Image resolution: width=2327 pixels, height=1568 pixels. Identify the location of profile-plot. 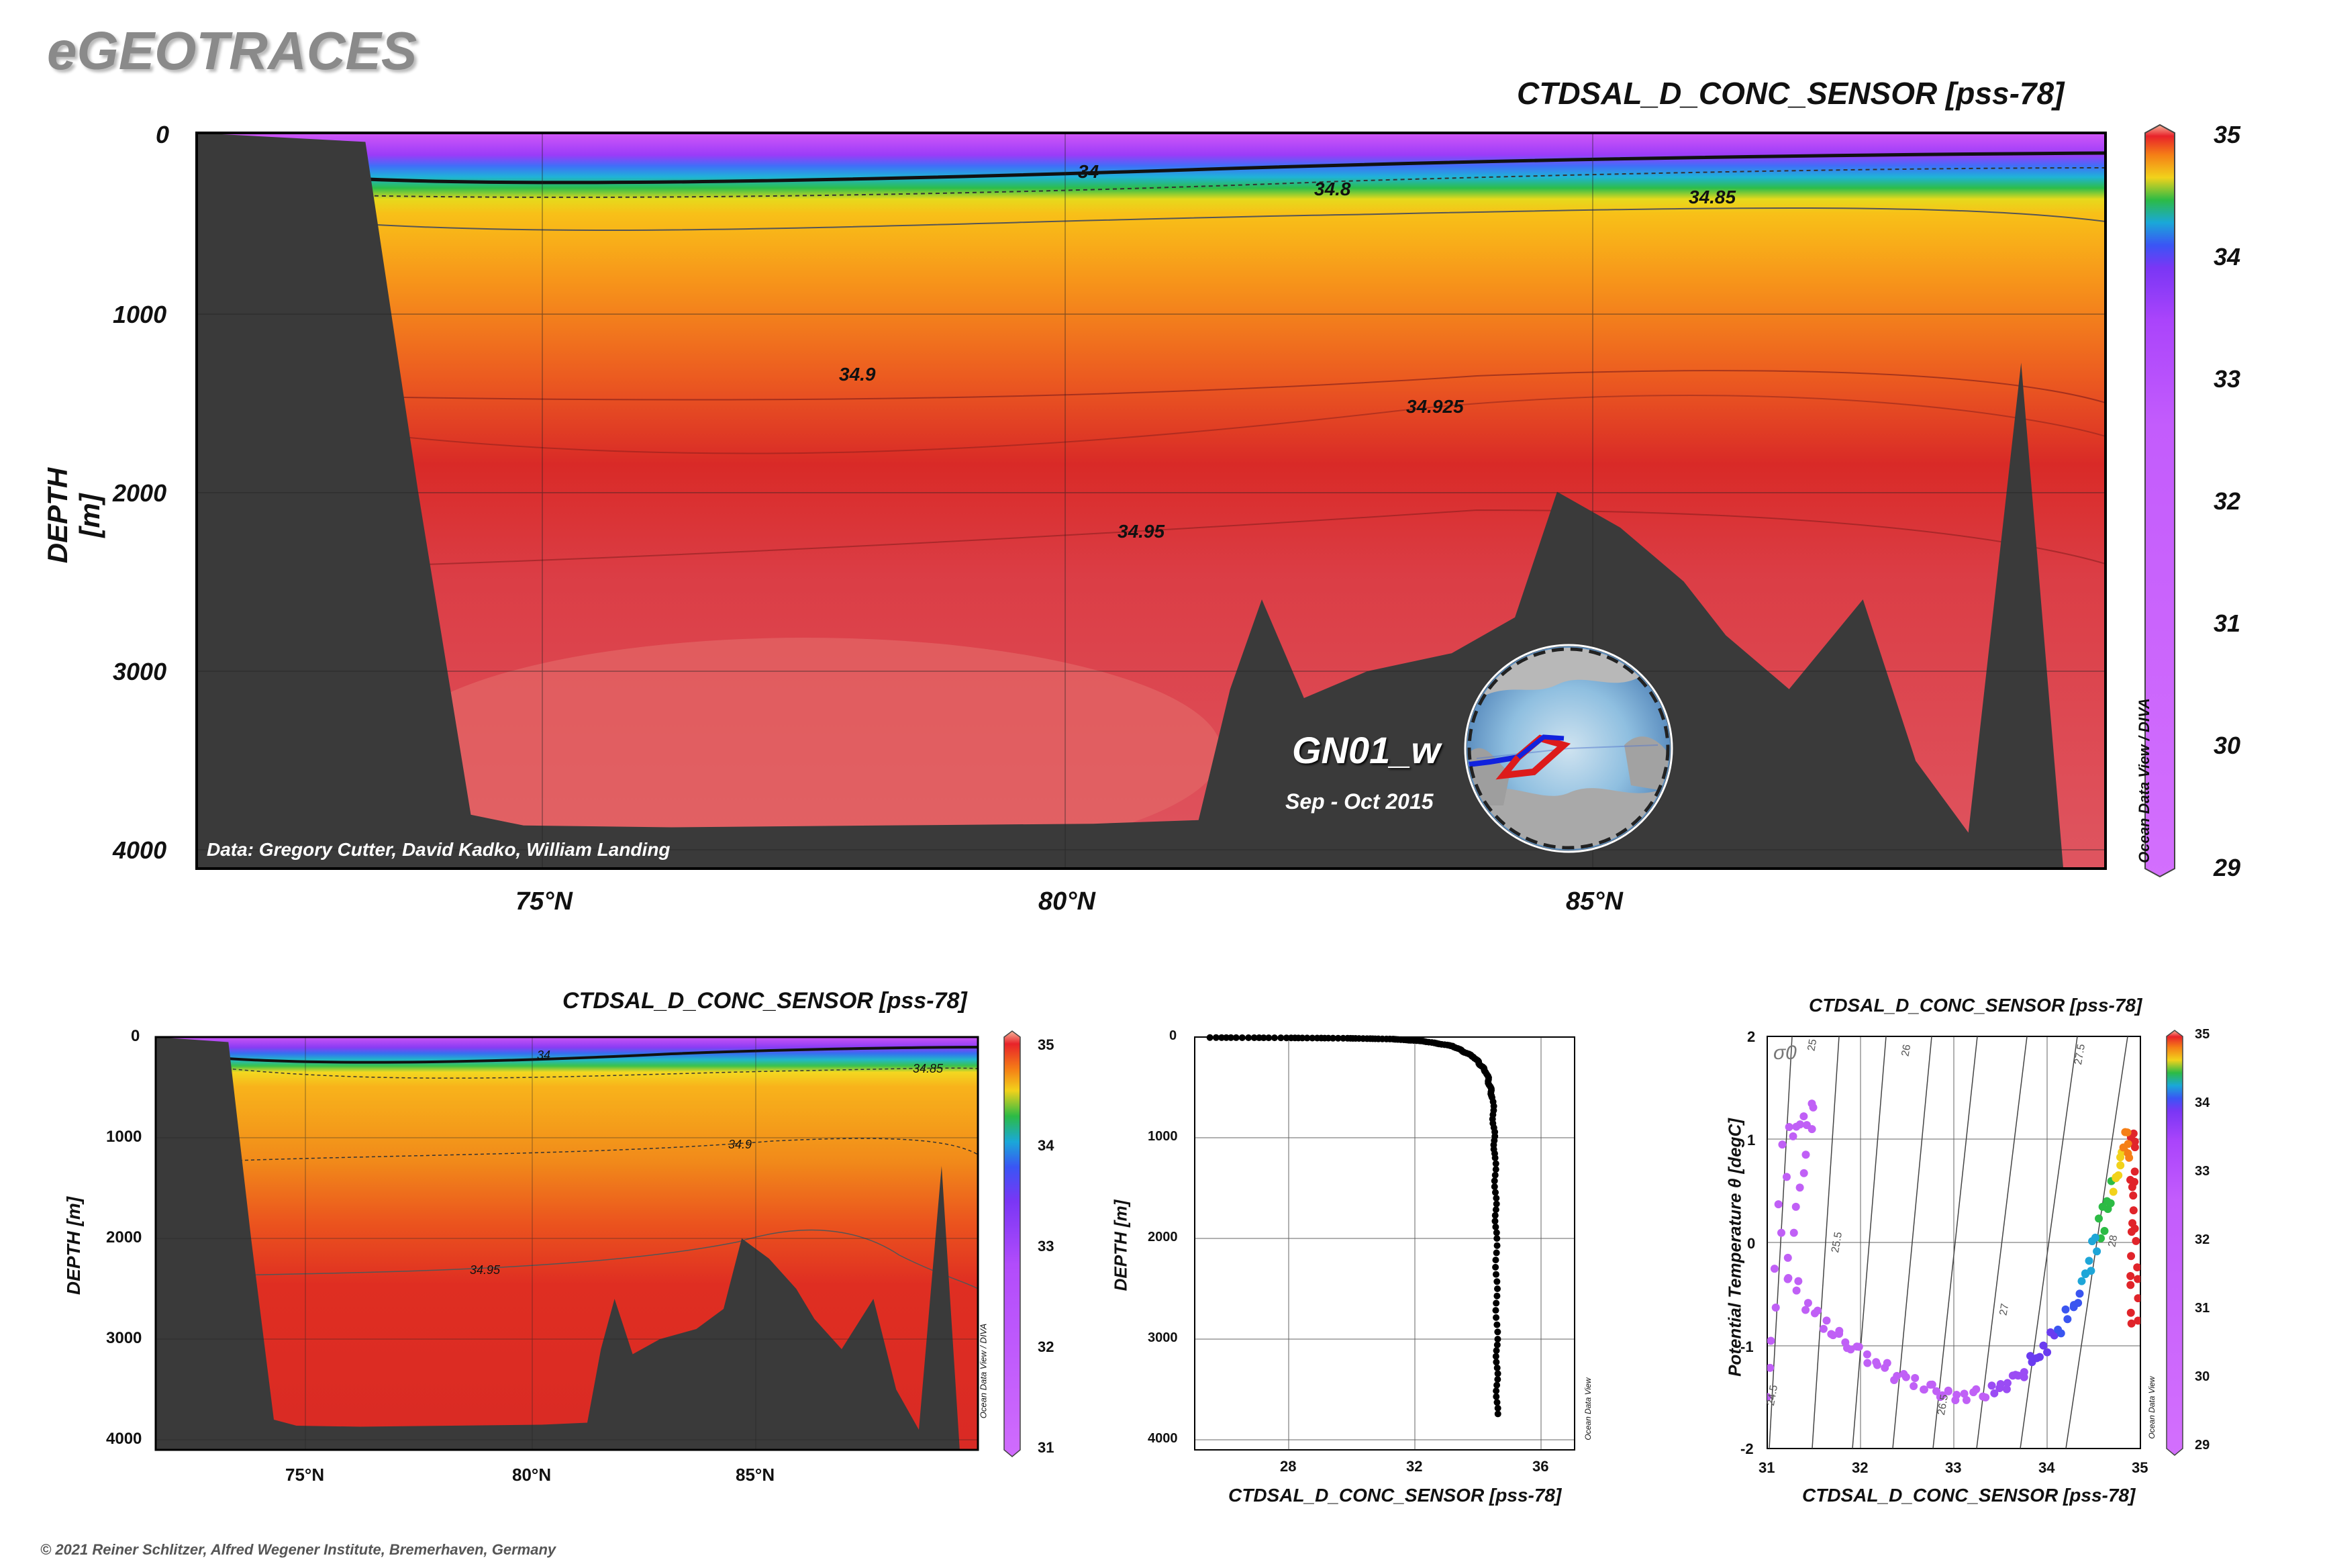
(1384, 1242).